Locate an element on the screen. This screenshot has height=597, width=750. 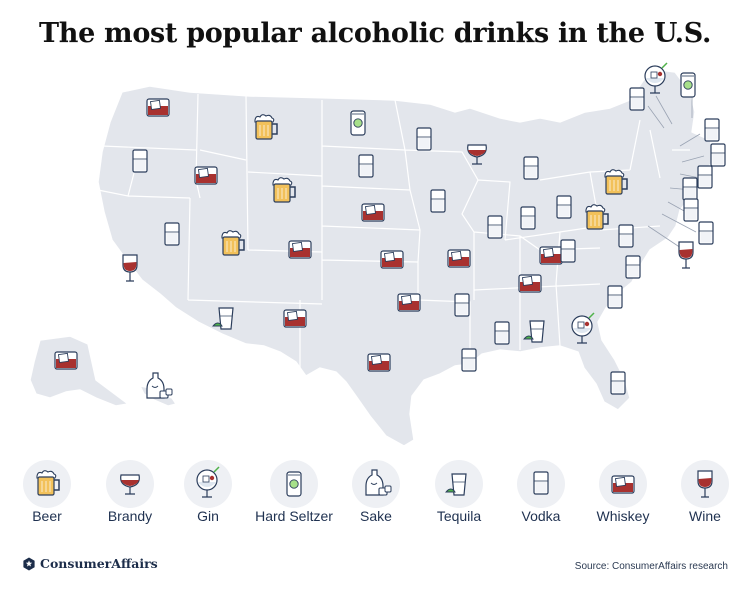
state-icon-district-of-columbia-wine-icon is located at coordinates (686, 255).